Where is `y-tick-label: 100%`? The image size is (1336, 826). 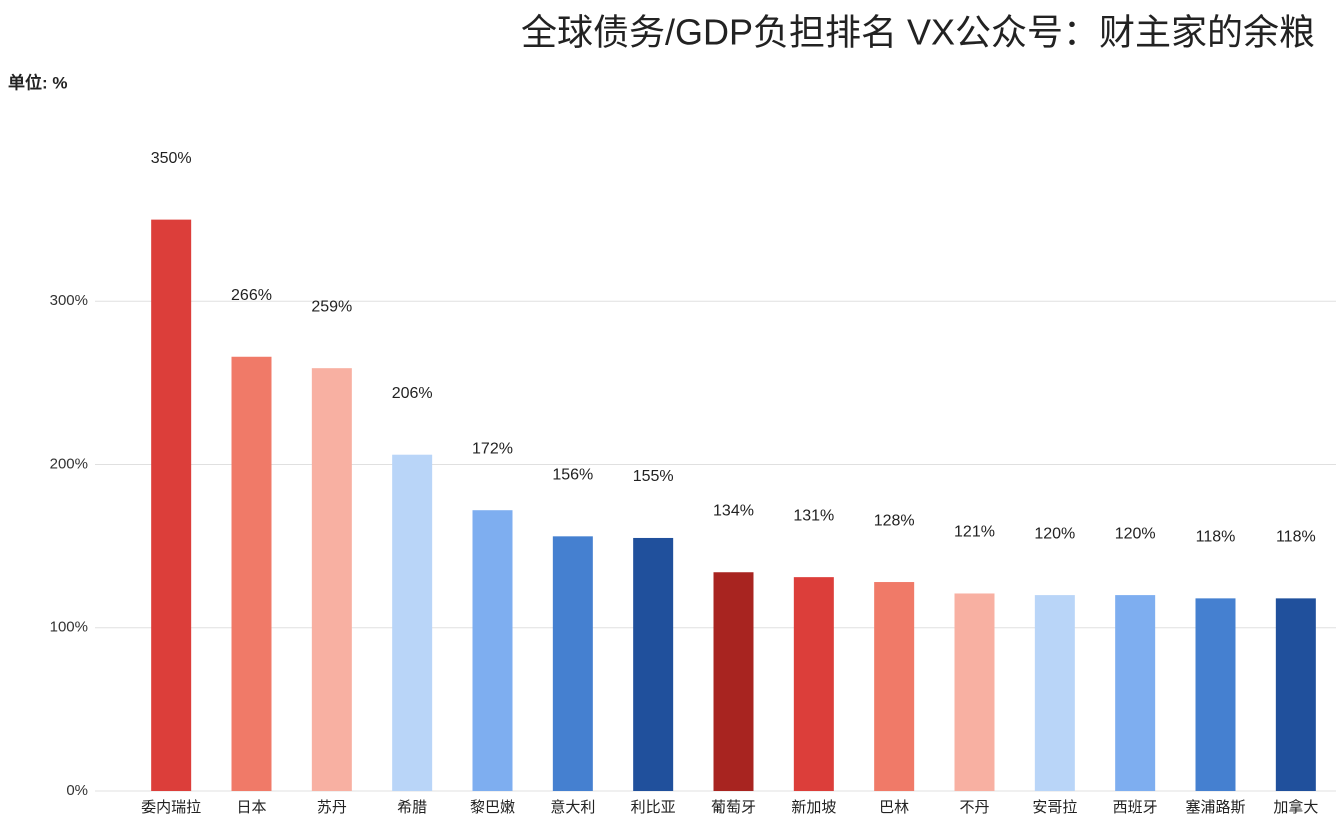 y-tick-label: 100% is located at coordinates (69, 627).